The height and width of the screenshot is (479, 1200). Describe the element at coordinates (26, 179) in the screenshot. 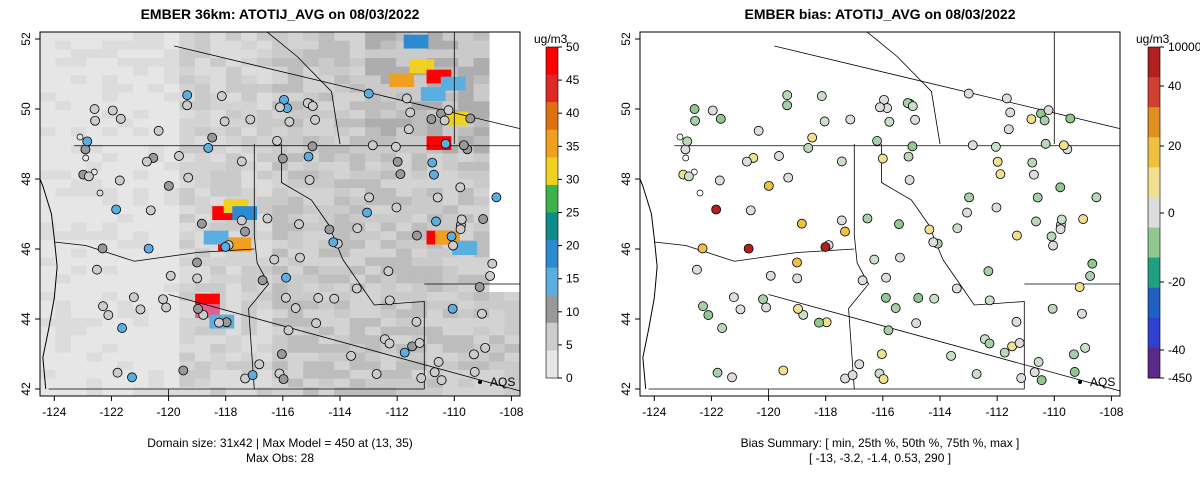

I see `model-y-tick-label: 48` at that location.